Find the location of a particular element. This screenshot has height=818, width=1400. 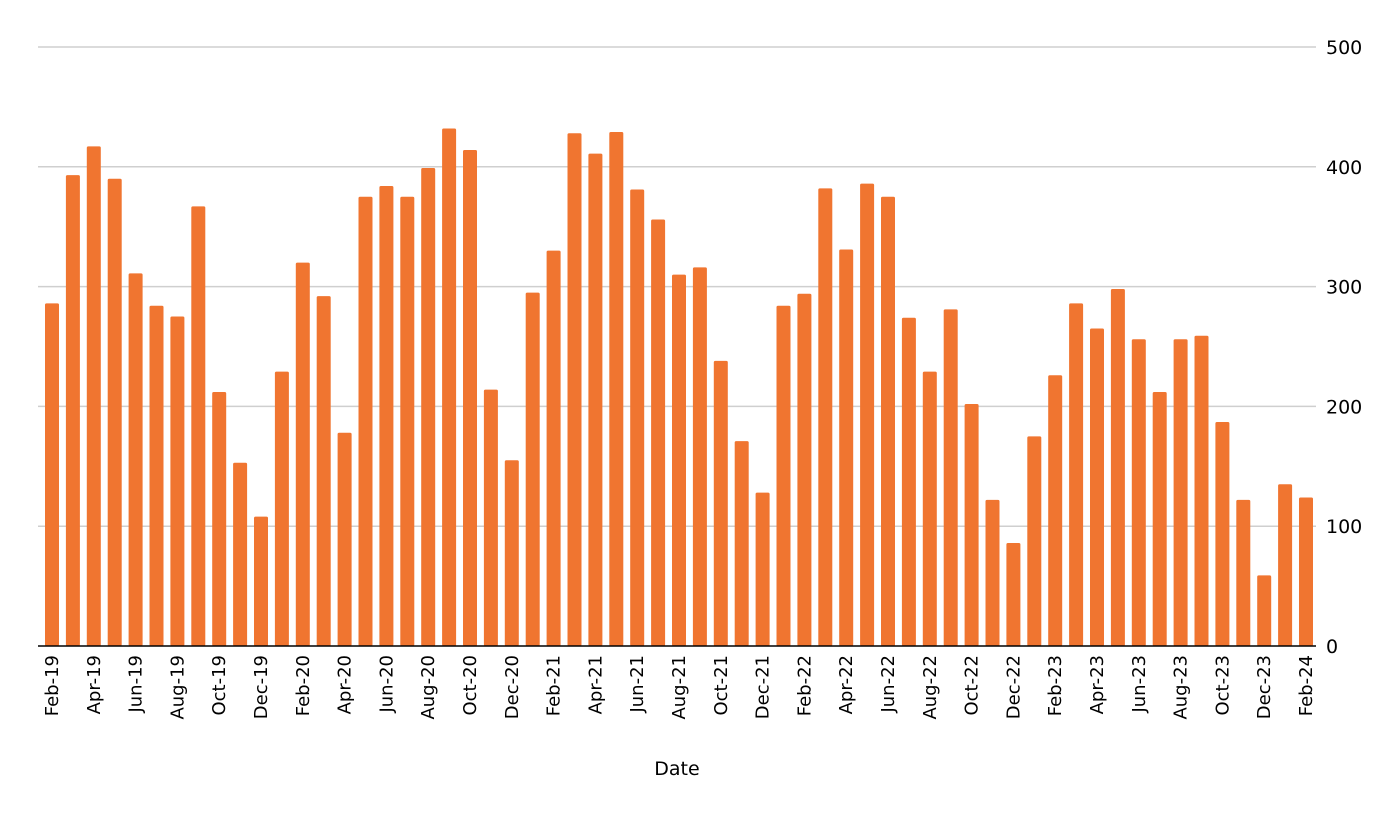

x-tick-label: Aug-20 is located at coordinates (428, 687).